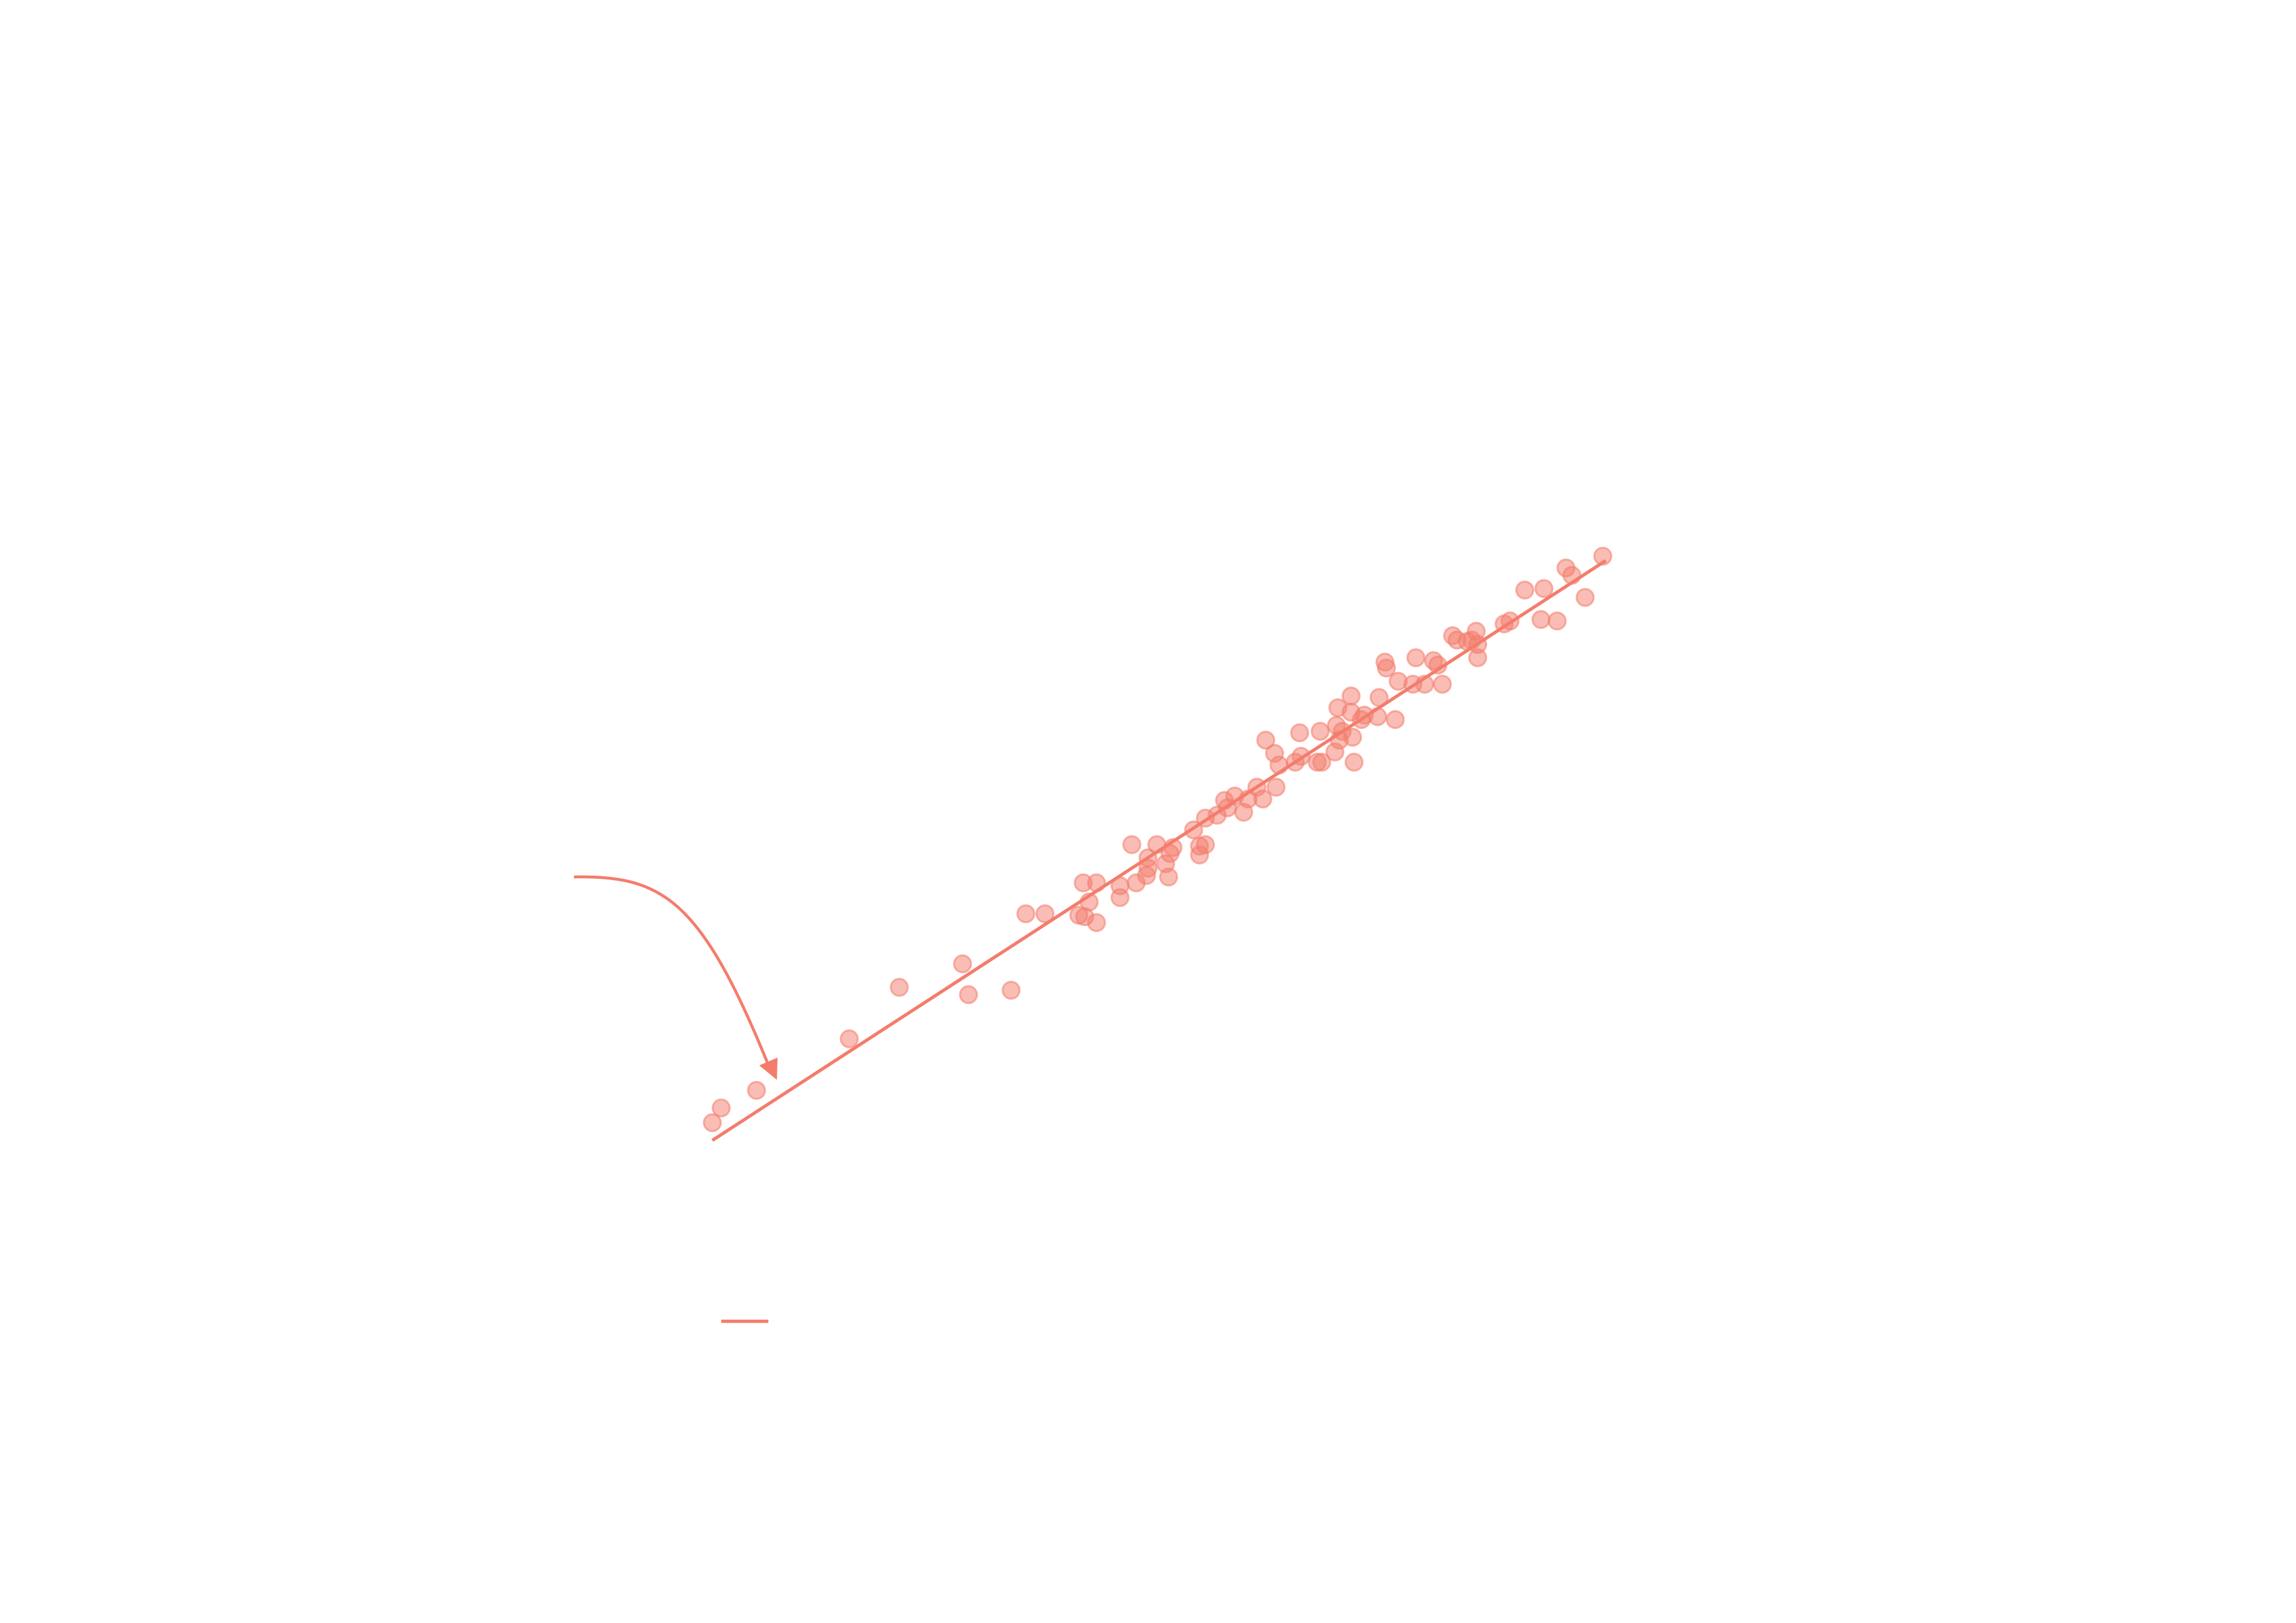 This screenshot has width=2296, height=1623. I want to click on arrow-head, so click(769, 1069).